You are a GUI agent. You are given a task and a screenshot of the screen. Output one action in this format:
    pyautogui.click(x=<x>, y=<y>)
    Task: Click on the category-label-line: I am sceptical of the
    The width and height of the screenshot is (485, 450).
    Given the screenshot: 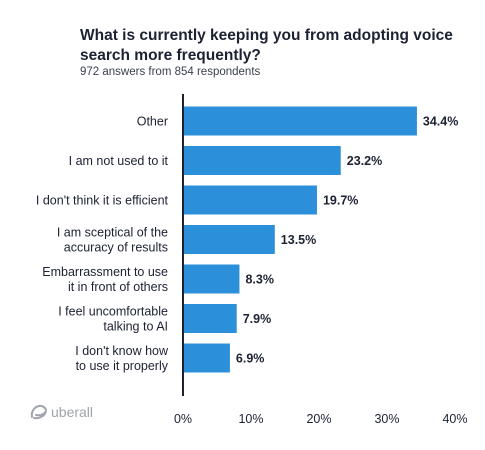 What is the action you would take?
    pyautogui.click(x=112, y=233)
    